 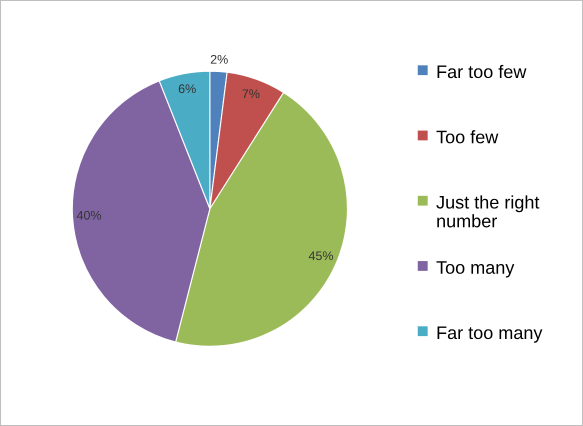 What do you see at coordinates (89, 215) in the screenshot?
I see `data-label: 40%` at bounding box center [89, 215].